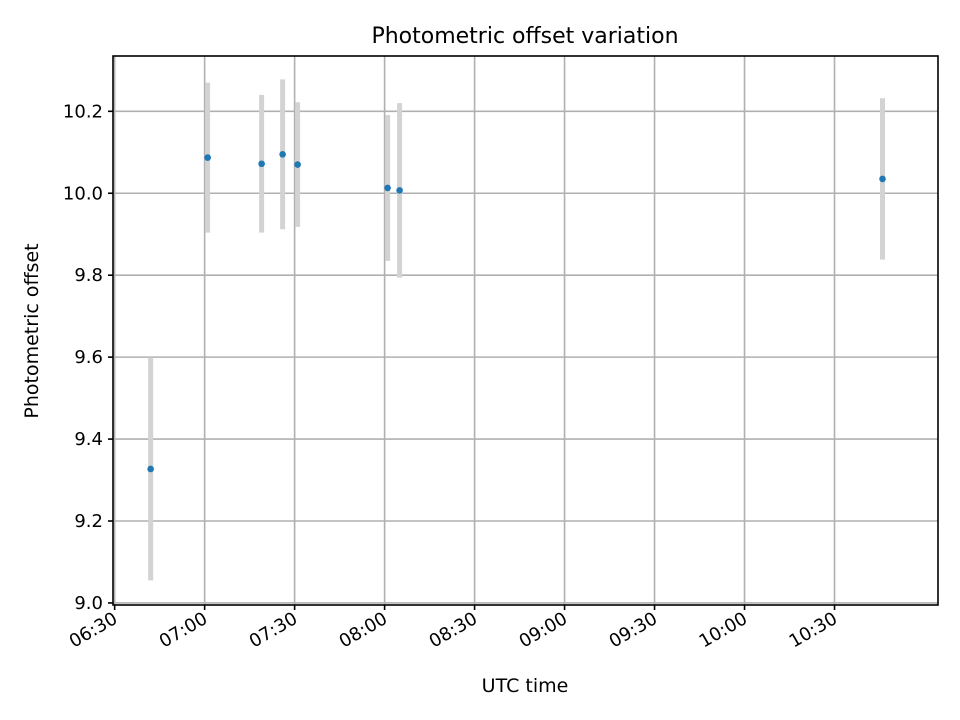 Image resolution: width=960 pixels, height=720 pixels. What do you see at coordinates (88, 521) in the screenshot?
I see `y-tick-label: 9.2` at bounding box center [88, 521].